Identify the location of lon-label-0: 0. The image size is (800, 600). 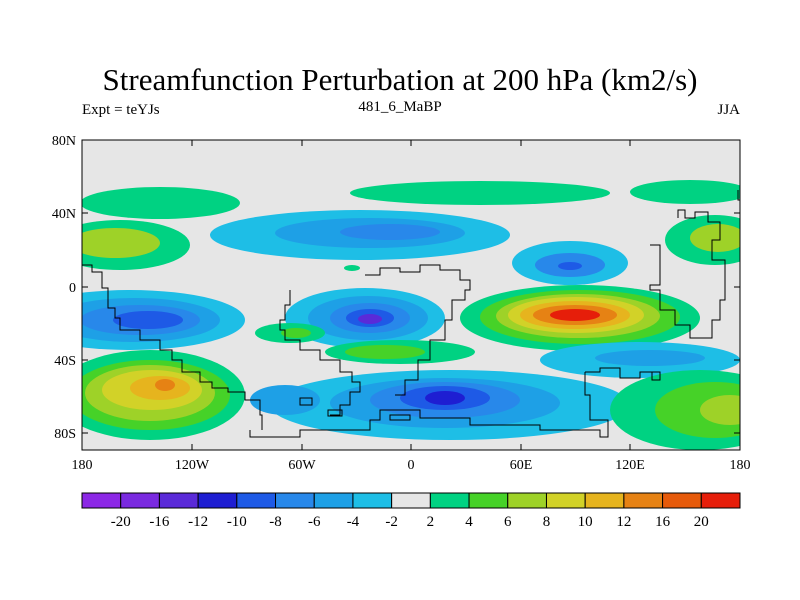
(411, 465).